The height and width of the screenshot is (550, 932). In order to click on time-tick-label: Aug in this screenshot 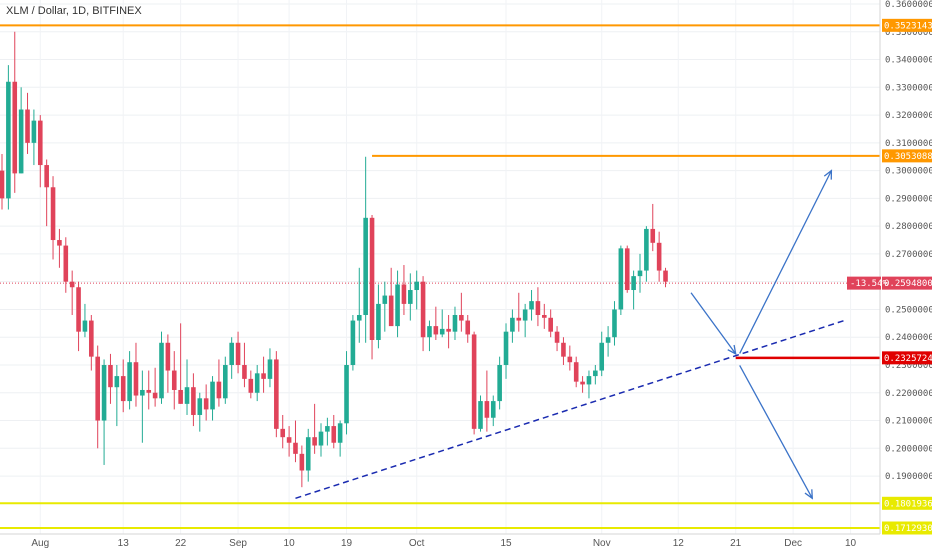, I will do `click(40, 543)`.